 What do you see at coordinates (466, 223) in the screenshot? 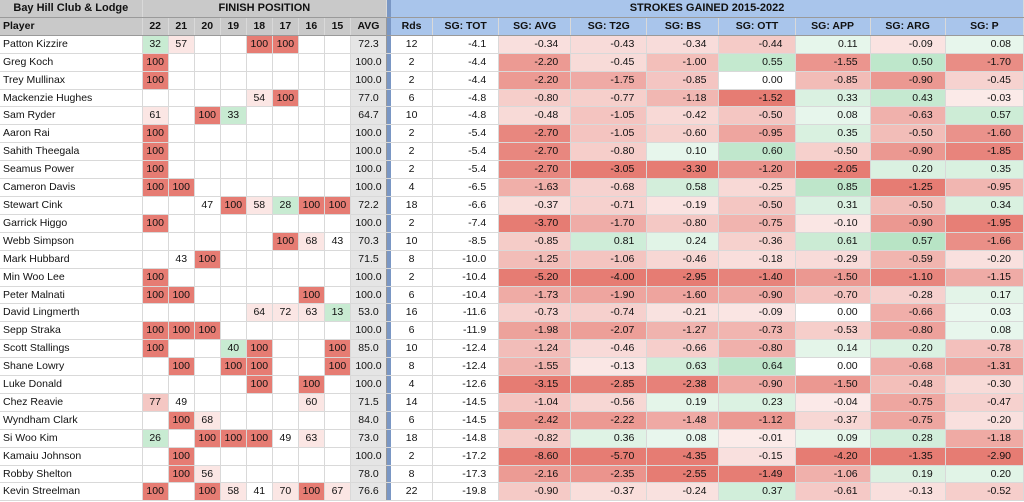
I see `sg-cell: -7.4` at bounding box center [466, 223].